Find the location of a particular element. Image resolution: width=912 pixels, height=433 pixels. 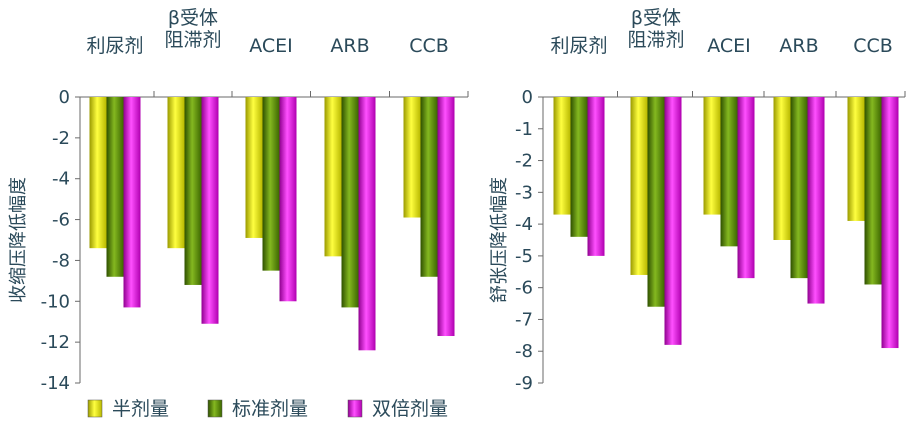

legend-swatch-standard-dose is located at coordinates (215, 408).